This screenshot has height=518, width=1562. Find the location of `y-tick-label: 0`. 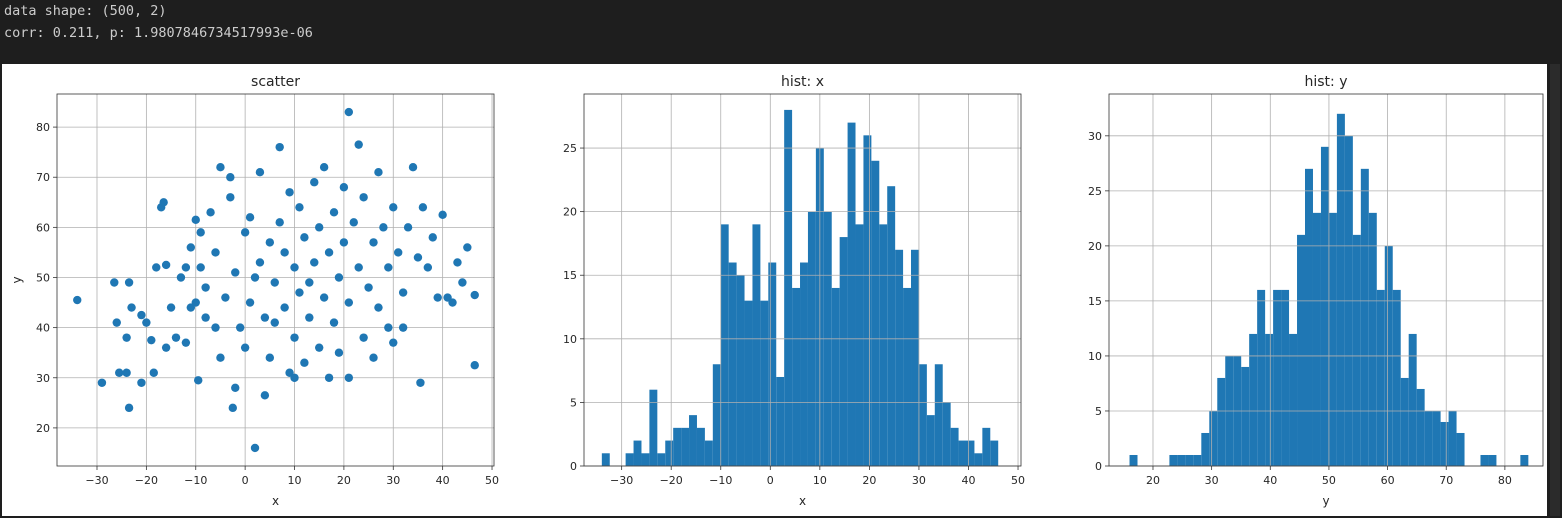

y-tick-label: 0 is located at coordinates (1098, 466).